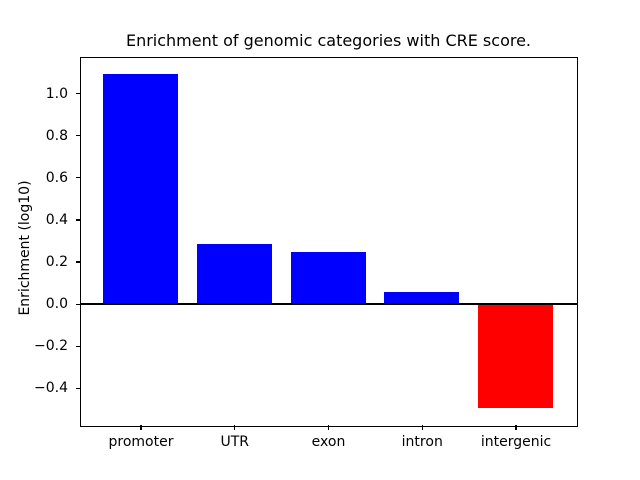  Describe the element at coordinates (141, 442) in the screenshot. I see `x-tick-label: promoter` at that location.